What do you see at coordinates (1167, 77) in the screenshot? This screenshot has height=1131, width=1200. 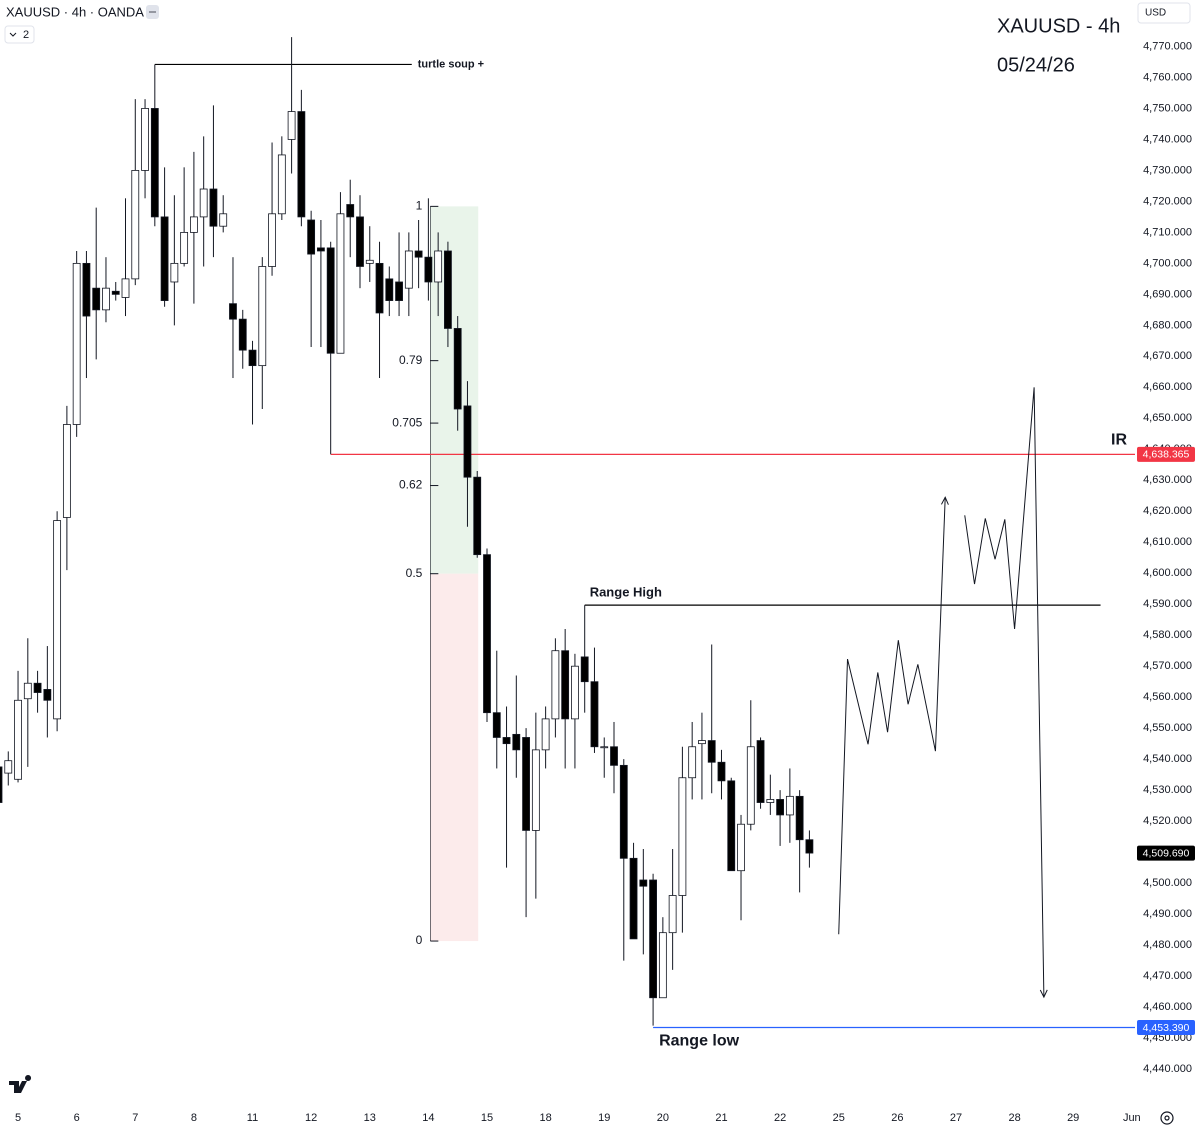 I see `y-tick-label: 4,760.000` at bounding box center [1167, 77].